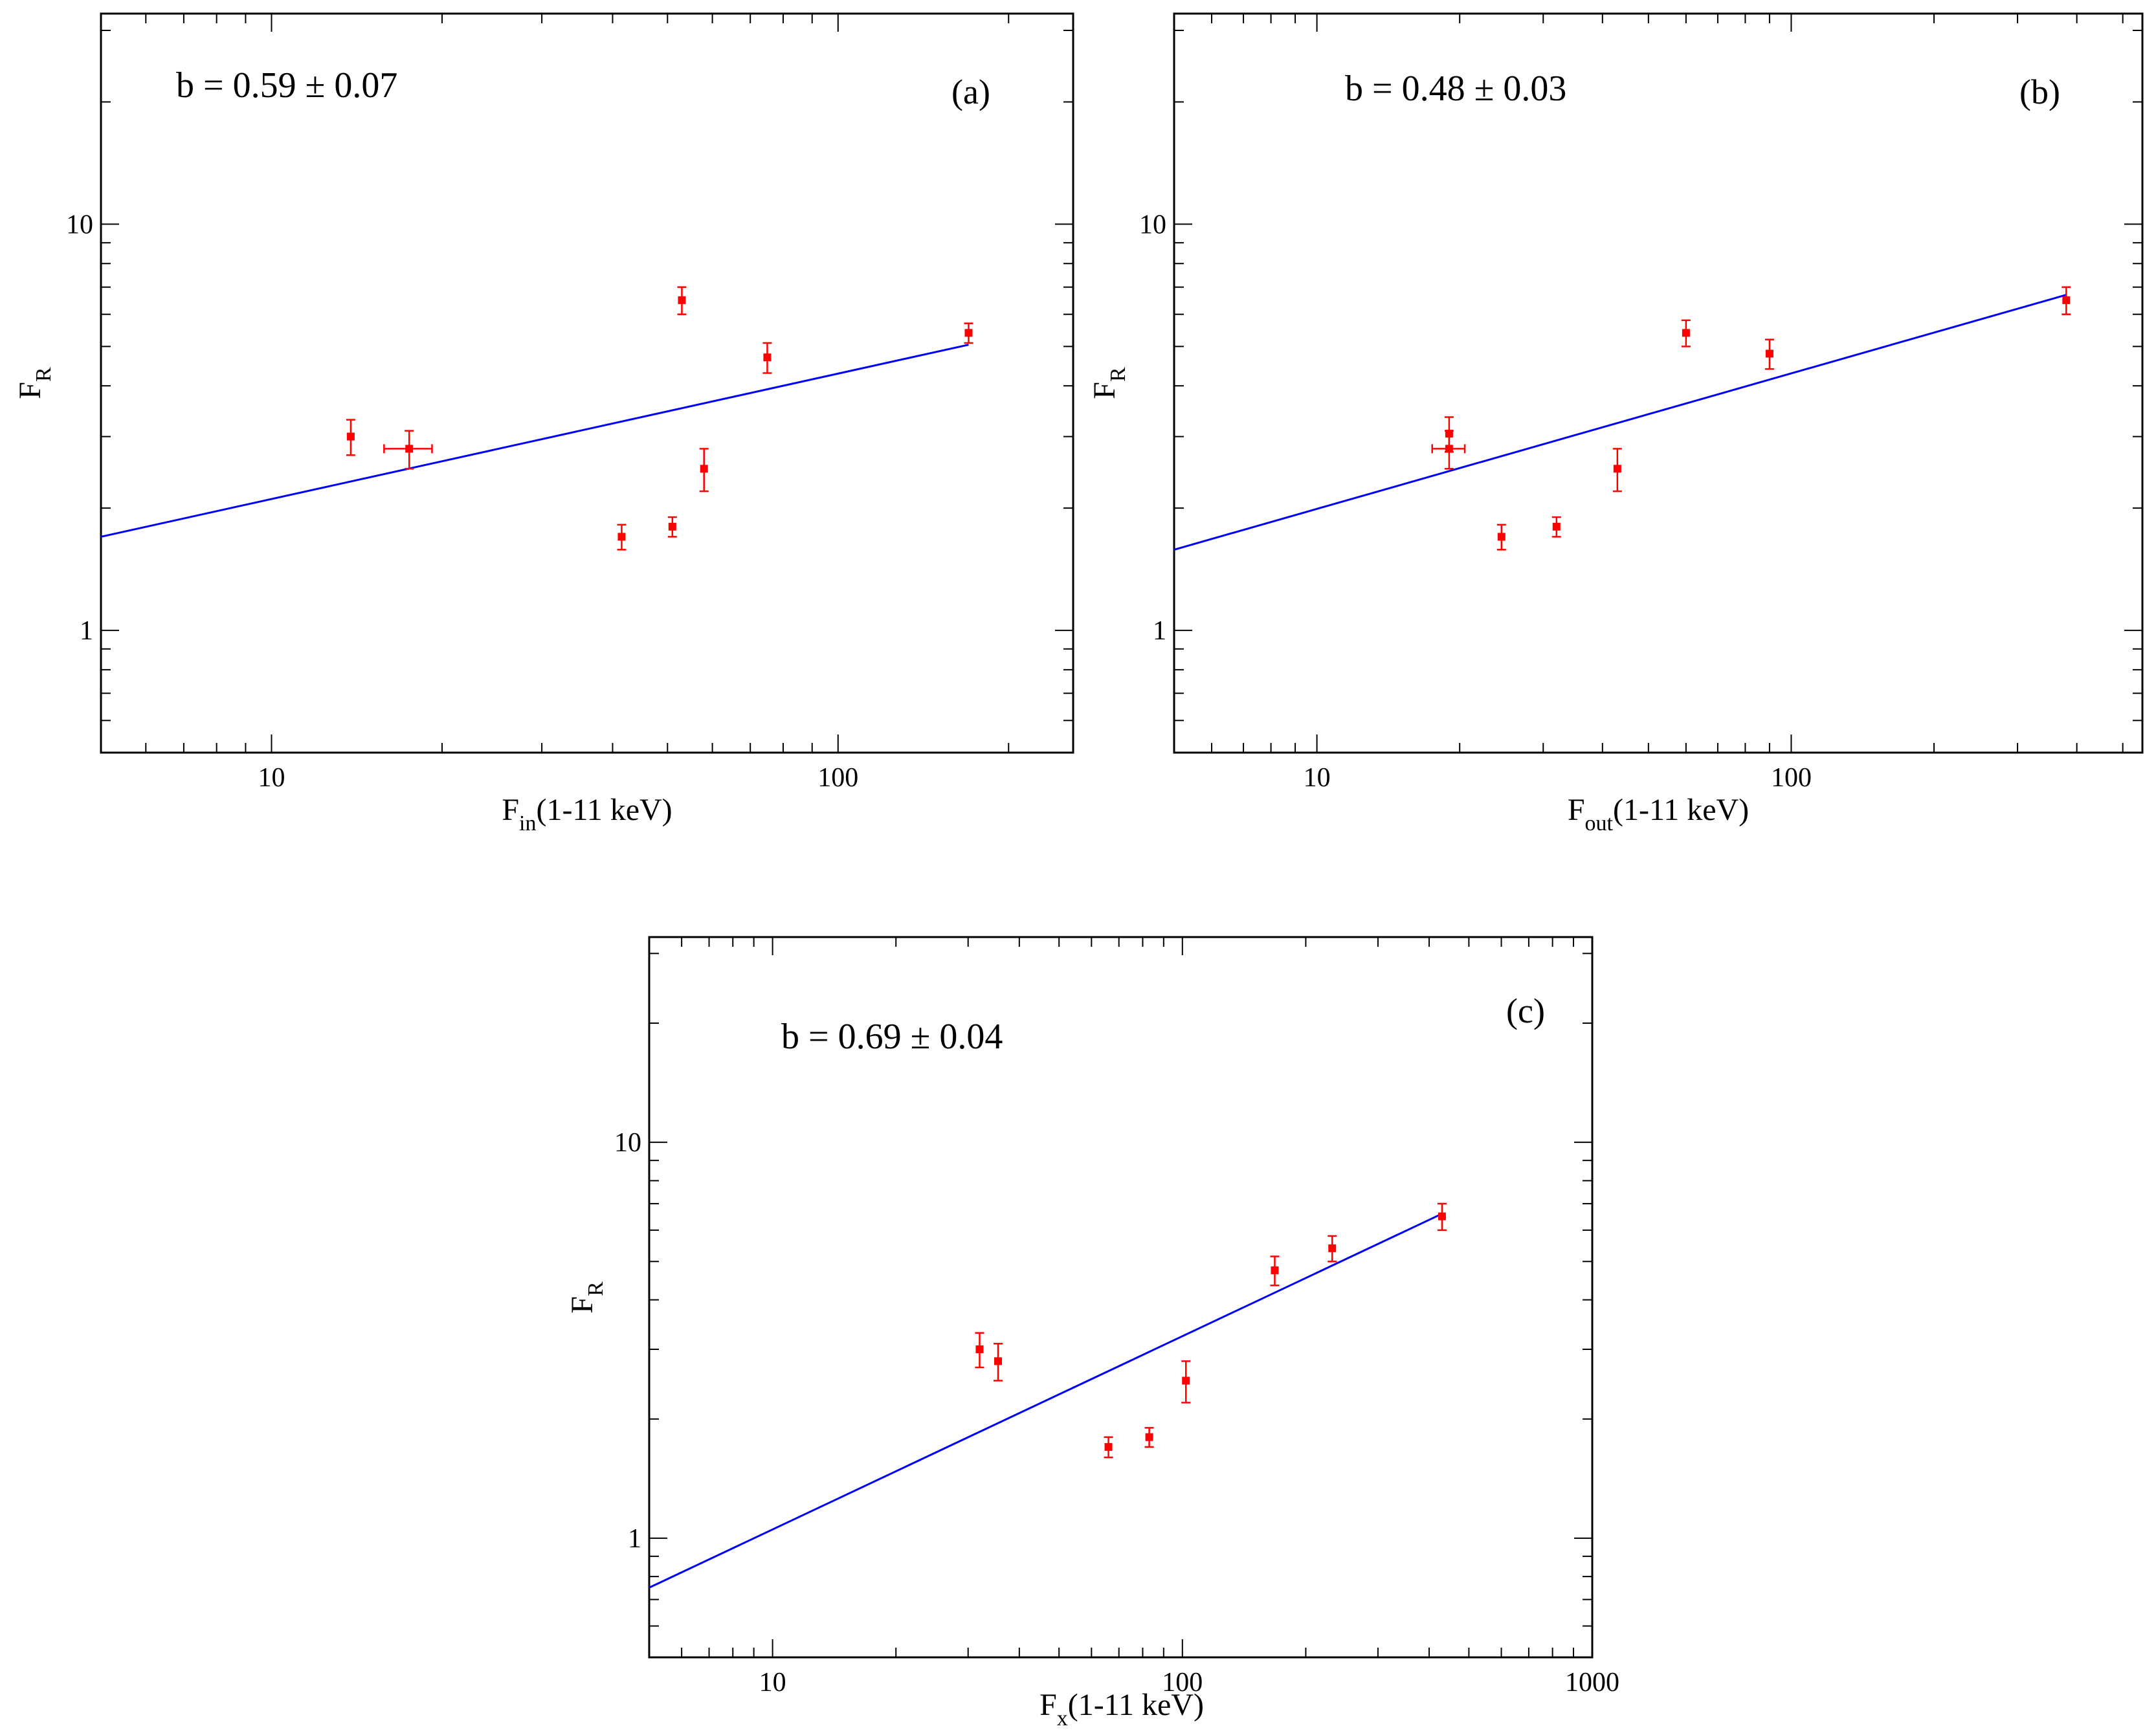 Image resolution: width=2156 pixels, height=1735 pixels. Describe the element at coordinates (286, 85) in the screenshot. I see `fit-annotation: b = 0.59 ± 0.07` at that location.